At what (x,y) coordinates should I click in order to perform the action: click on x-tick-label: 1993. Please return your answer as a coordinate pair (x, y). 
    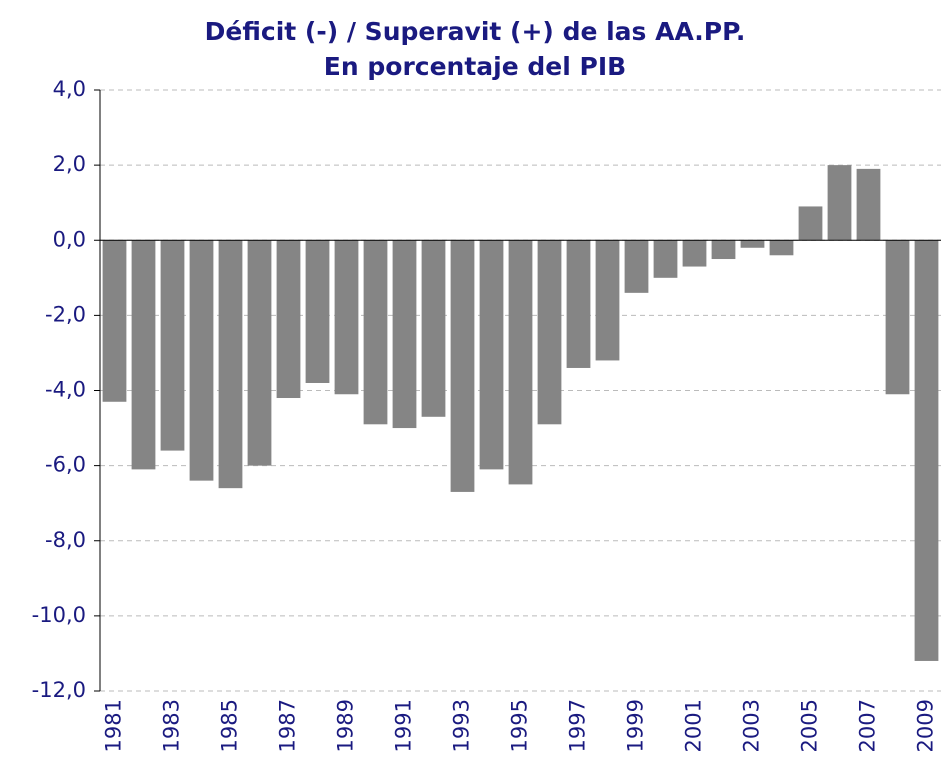
    Looking at the image, I should click on (462, 725).